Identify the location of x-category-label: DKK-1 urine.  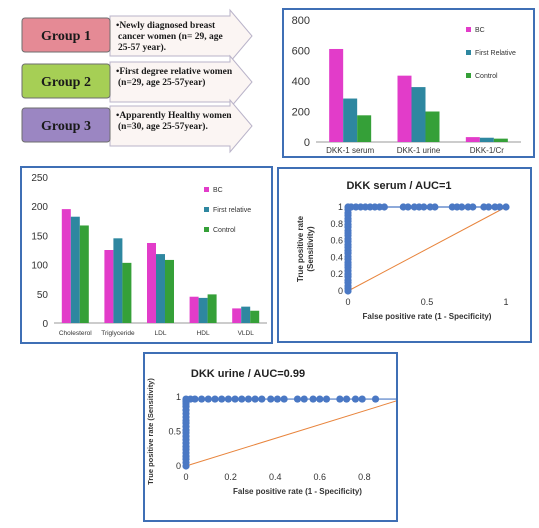
(419, 150).